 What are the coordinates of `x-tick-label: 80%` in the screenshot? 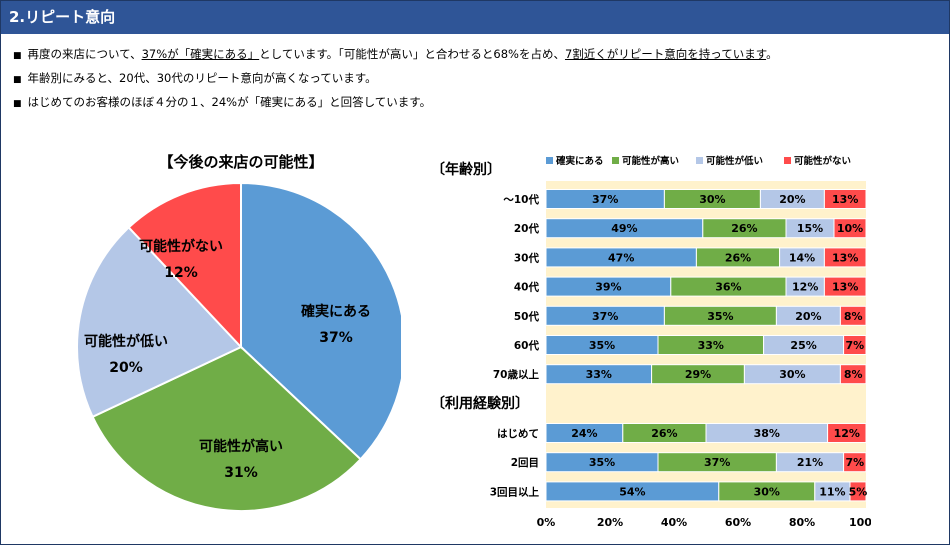 It's located at (802, 522).